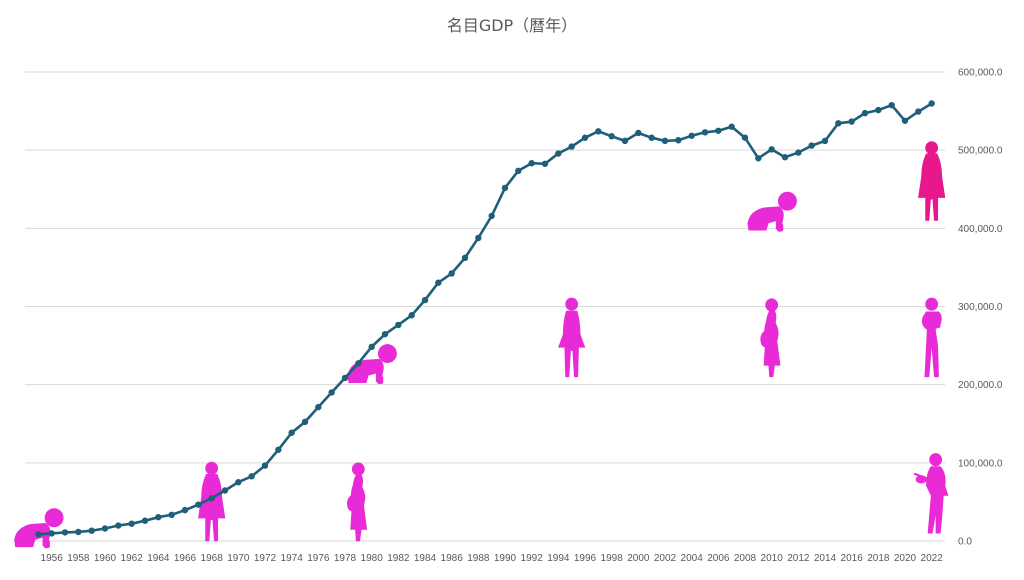  Describe the element at coordinates (980, 229) in the screenshot. I see `y-tick-label: 400,000.0` at that location.